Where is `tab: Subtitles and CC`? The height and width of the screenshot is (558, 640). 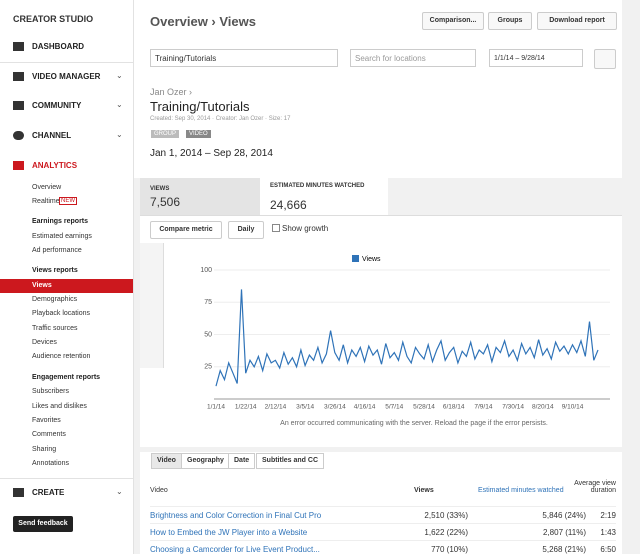
tab: Subtitles and CC is located at coordinates (290, 461).